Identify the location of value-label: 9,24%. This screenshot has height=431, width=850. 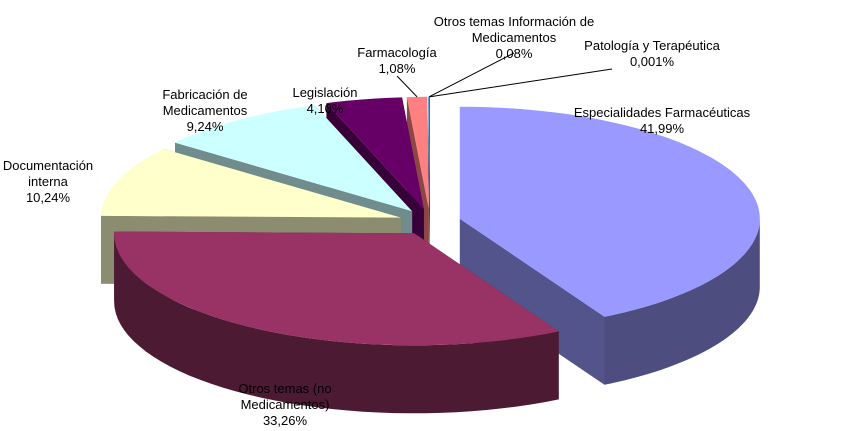
(205, 126).